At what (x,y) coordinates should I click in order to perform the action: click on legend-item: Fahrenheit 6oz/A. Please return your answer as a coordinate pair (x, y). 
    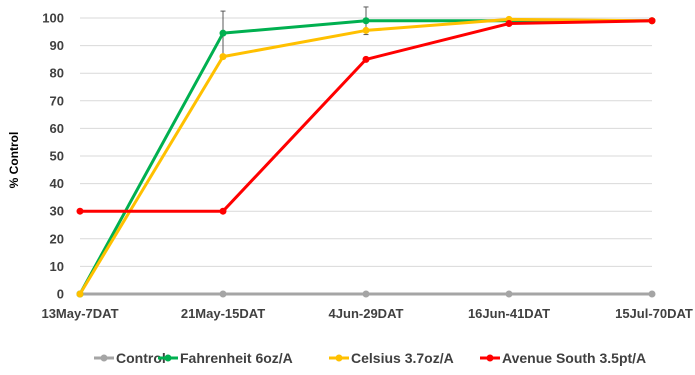
    Looking at the image, I should click on (225, 358).